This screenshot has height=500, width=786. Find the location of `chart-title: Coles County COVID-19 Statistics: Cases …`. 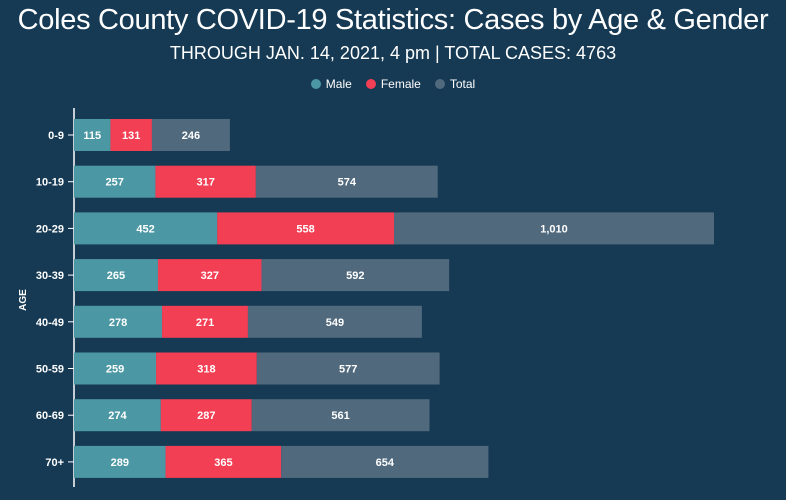

chart-title: Coles County COVID-19 Statistics: Cases … is located at coordinates (393, 20).